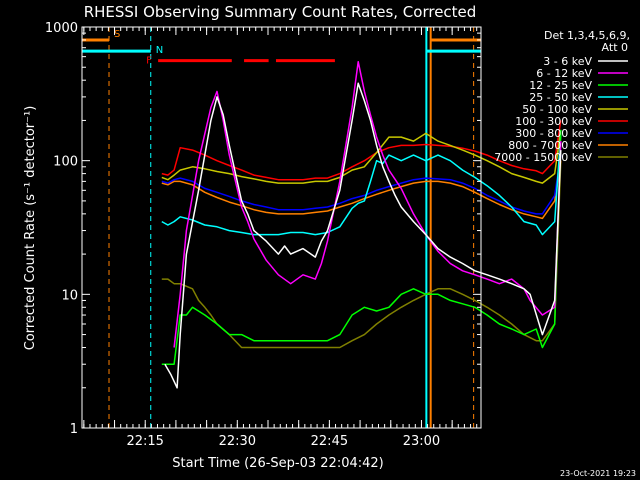  Describe the element at coordinates (277, 463) in the screenshot. I see `x-axis-label: Start Time (26-Sep-03 22:04:42)` at that location.